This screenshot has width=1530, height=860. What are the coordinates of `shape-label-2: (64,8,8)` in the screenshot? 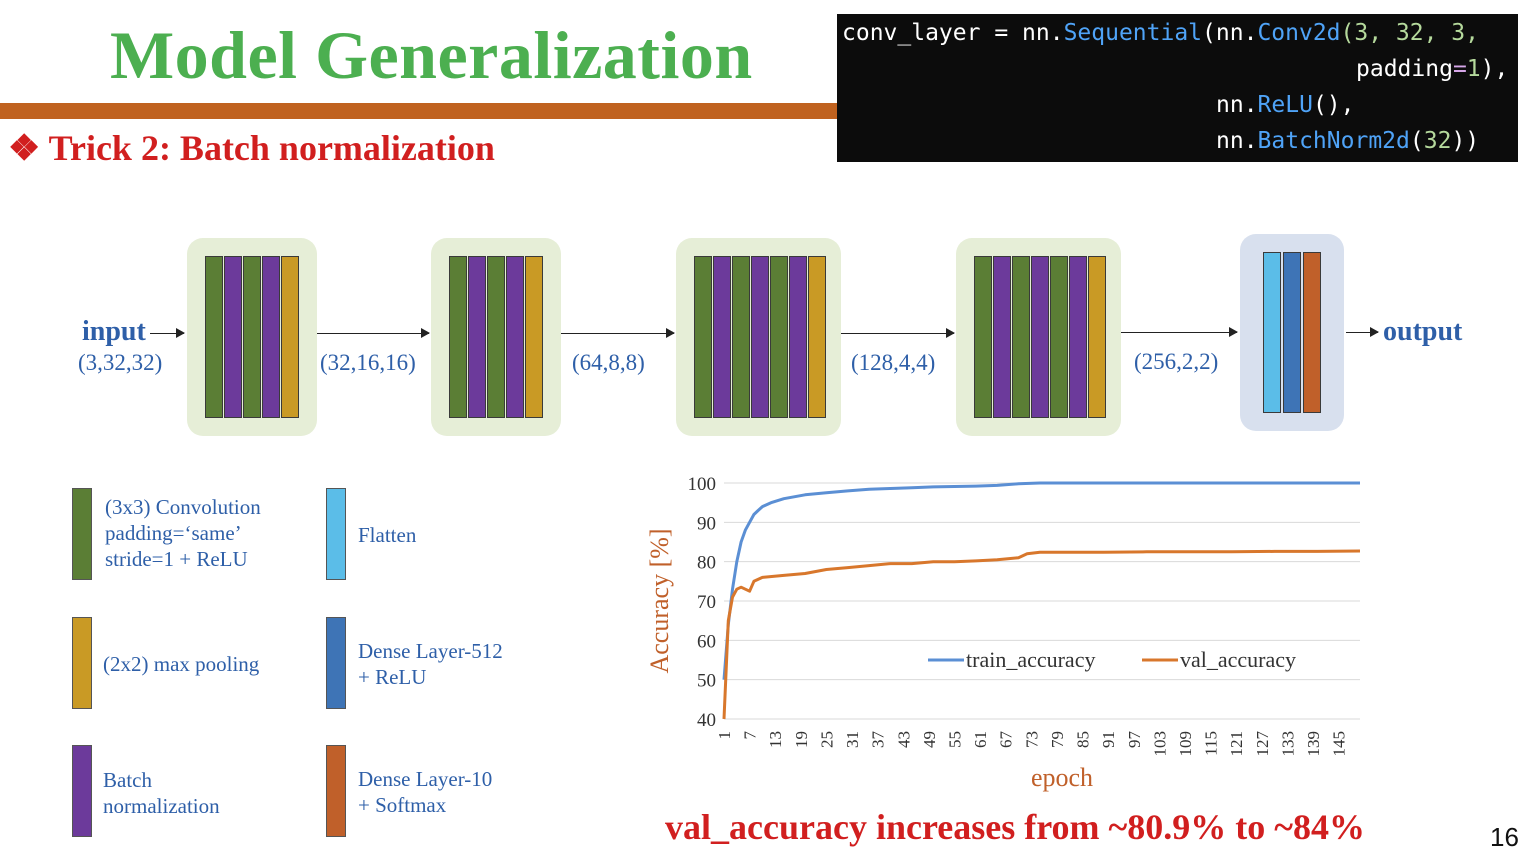 It's located at (608, 362).